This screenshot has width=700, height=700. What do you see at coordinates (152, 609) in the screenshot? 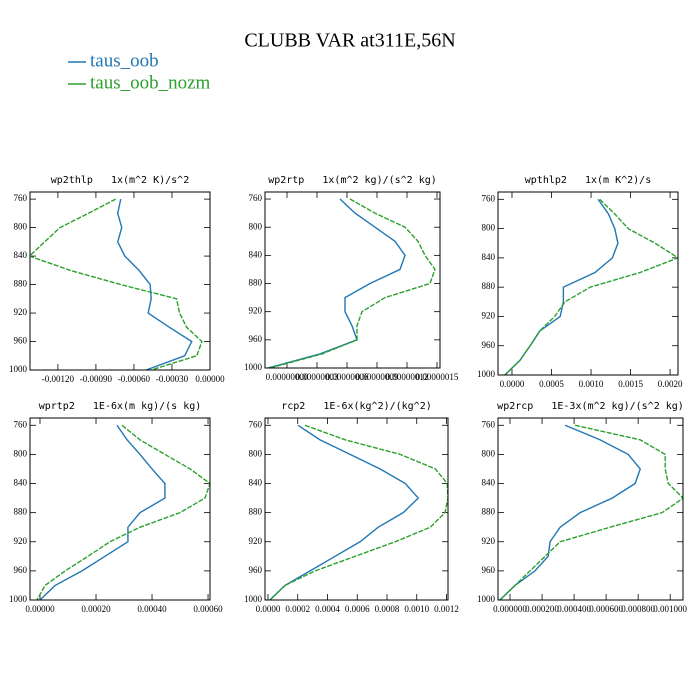
I see `x-tick-label: 0.00040` at bounding box center [152, 609].